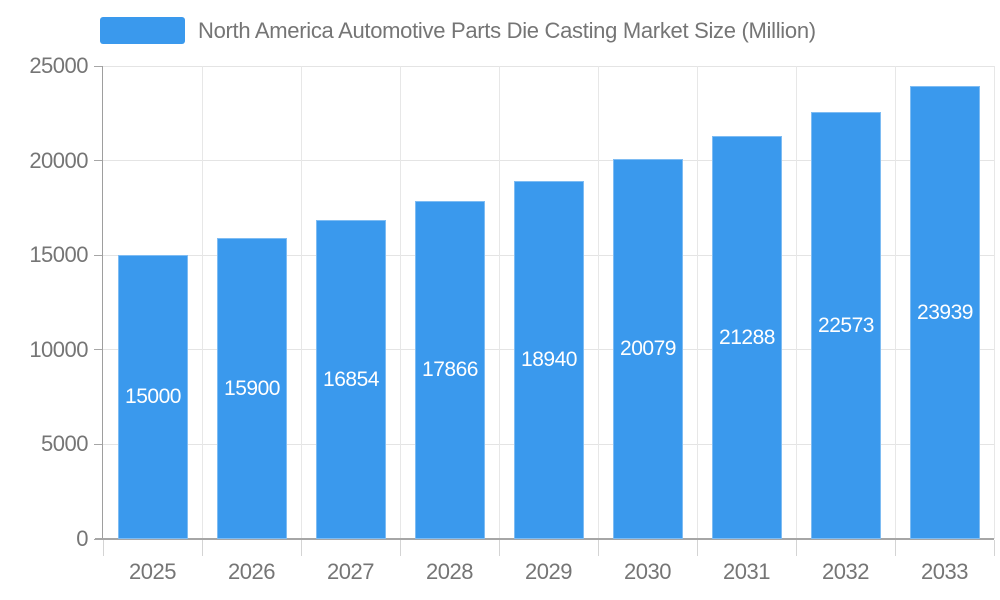 This screenshot has height=600, width=1000. I want to click on bar: 20079, so click(648, 349).